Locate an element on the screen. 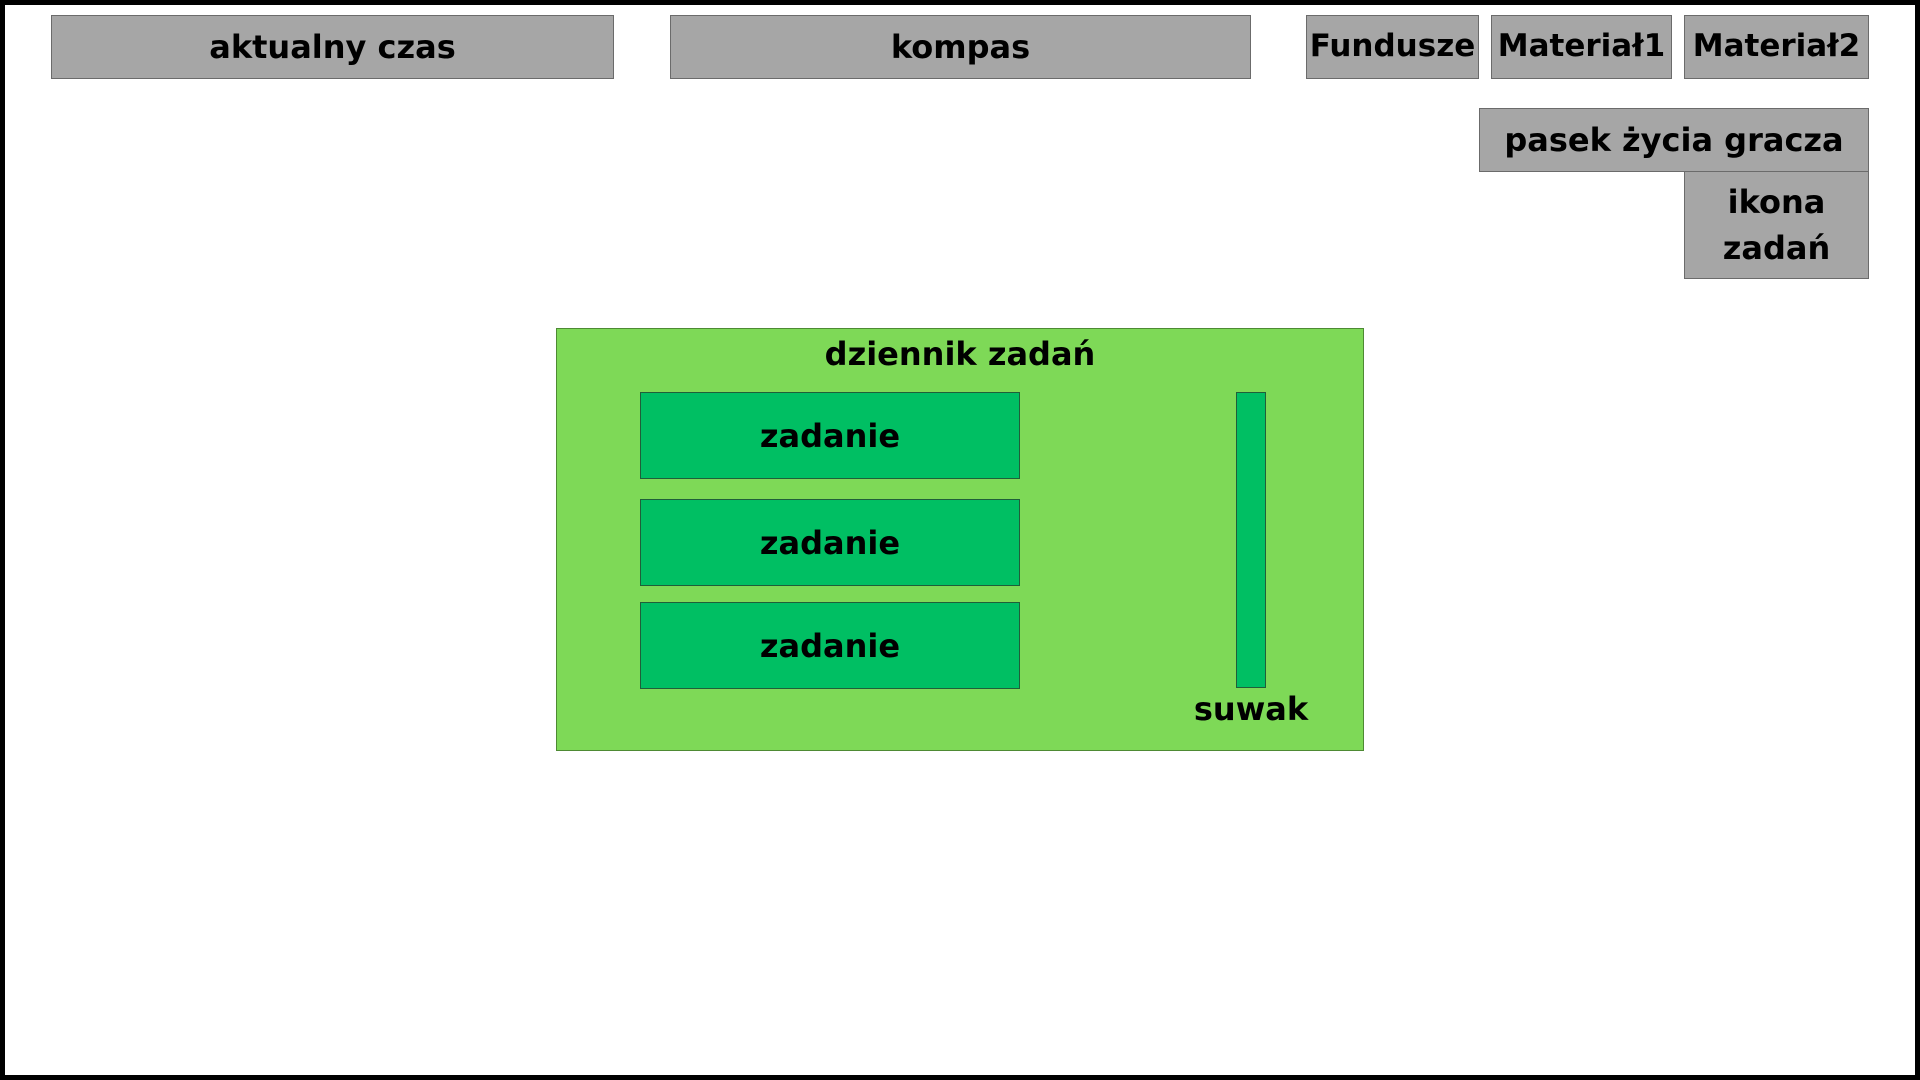 The width and height of the screenshot is (1920, 1080). quest-icon: ikona zadań is located at coordinates (1776, 225).